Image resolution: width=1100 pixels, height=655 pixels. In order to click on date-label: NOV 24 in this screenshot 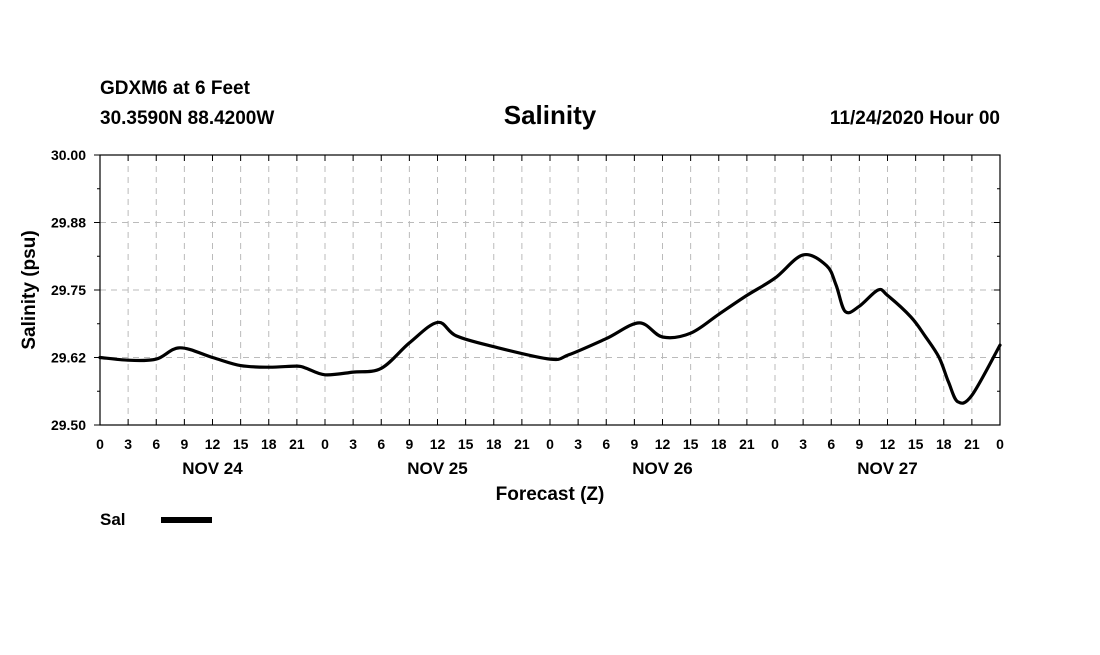, I will do `click(212, 468)`.